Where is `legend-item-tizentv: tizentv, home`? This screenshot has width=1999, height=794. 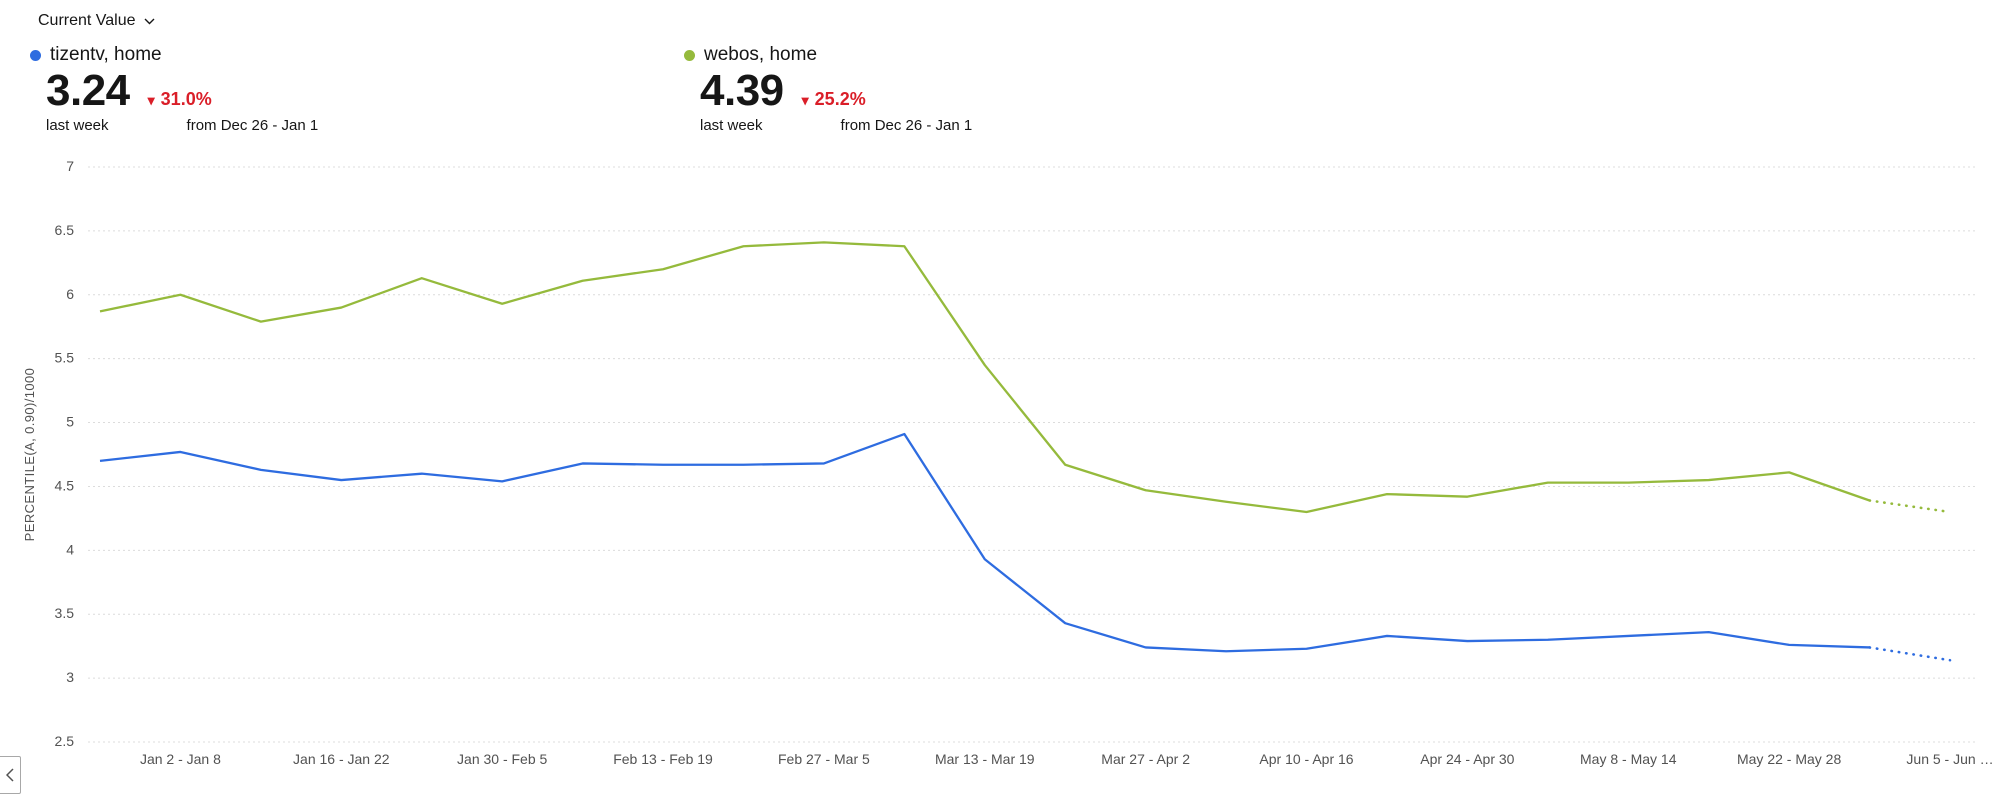
legend-item-tizentv: tizentv, home is located at coordinates (174, 55).